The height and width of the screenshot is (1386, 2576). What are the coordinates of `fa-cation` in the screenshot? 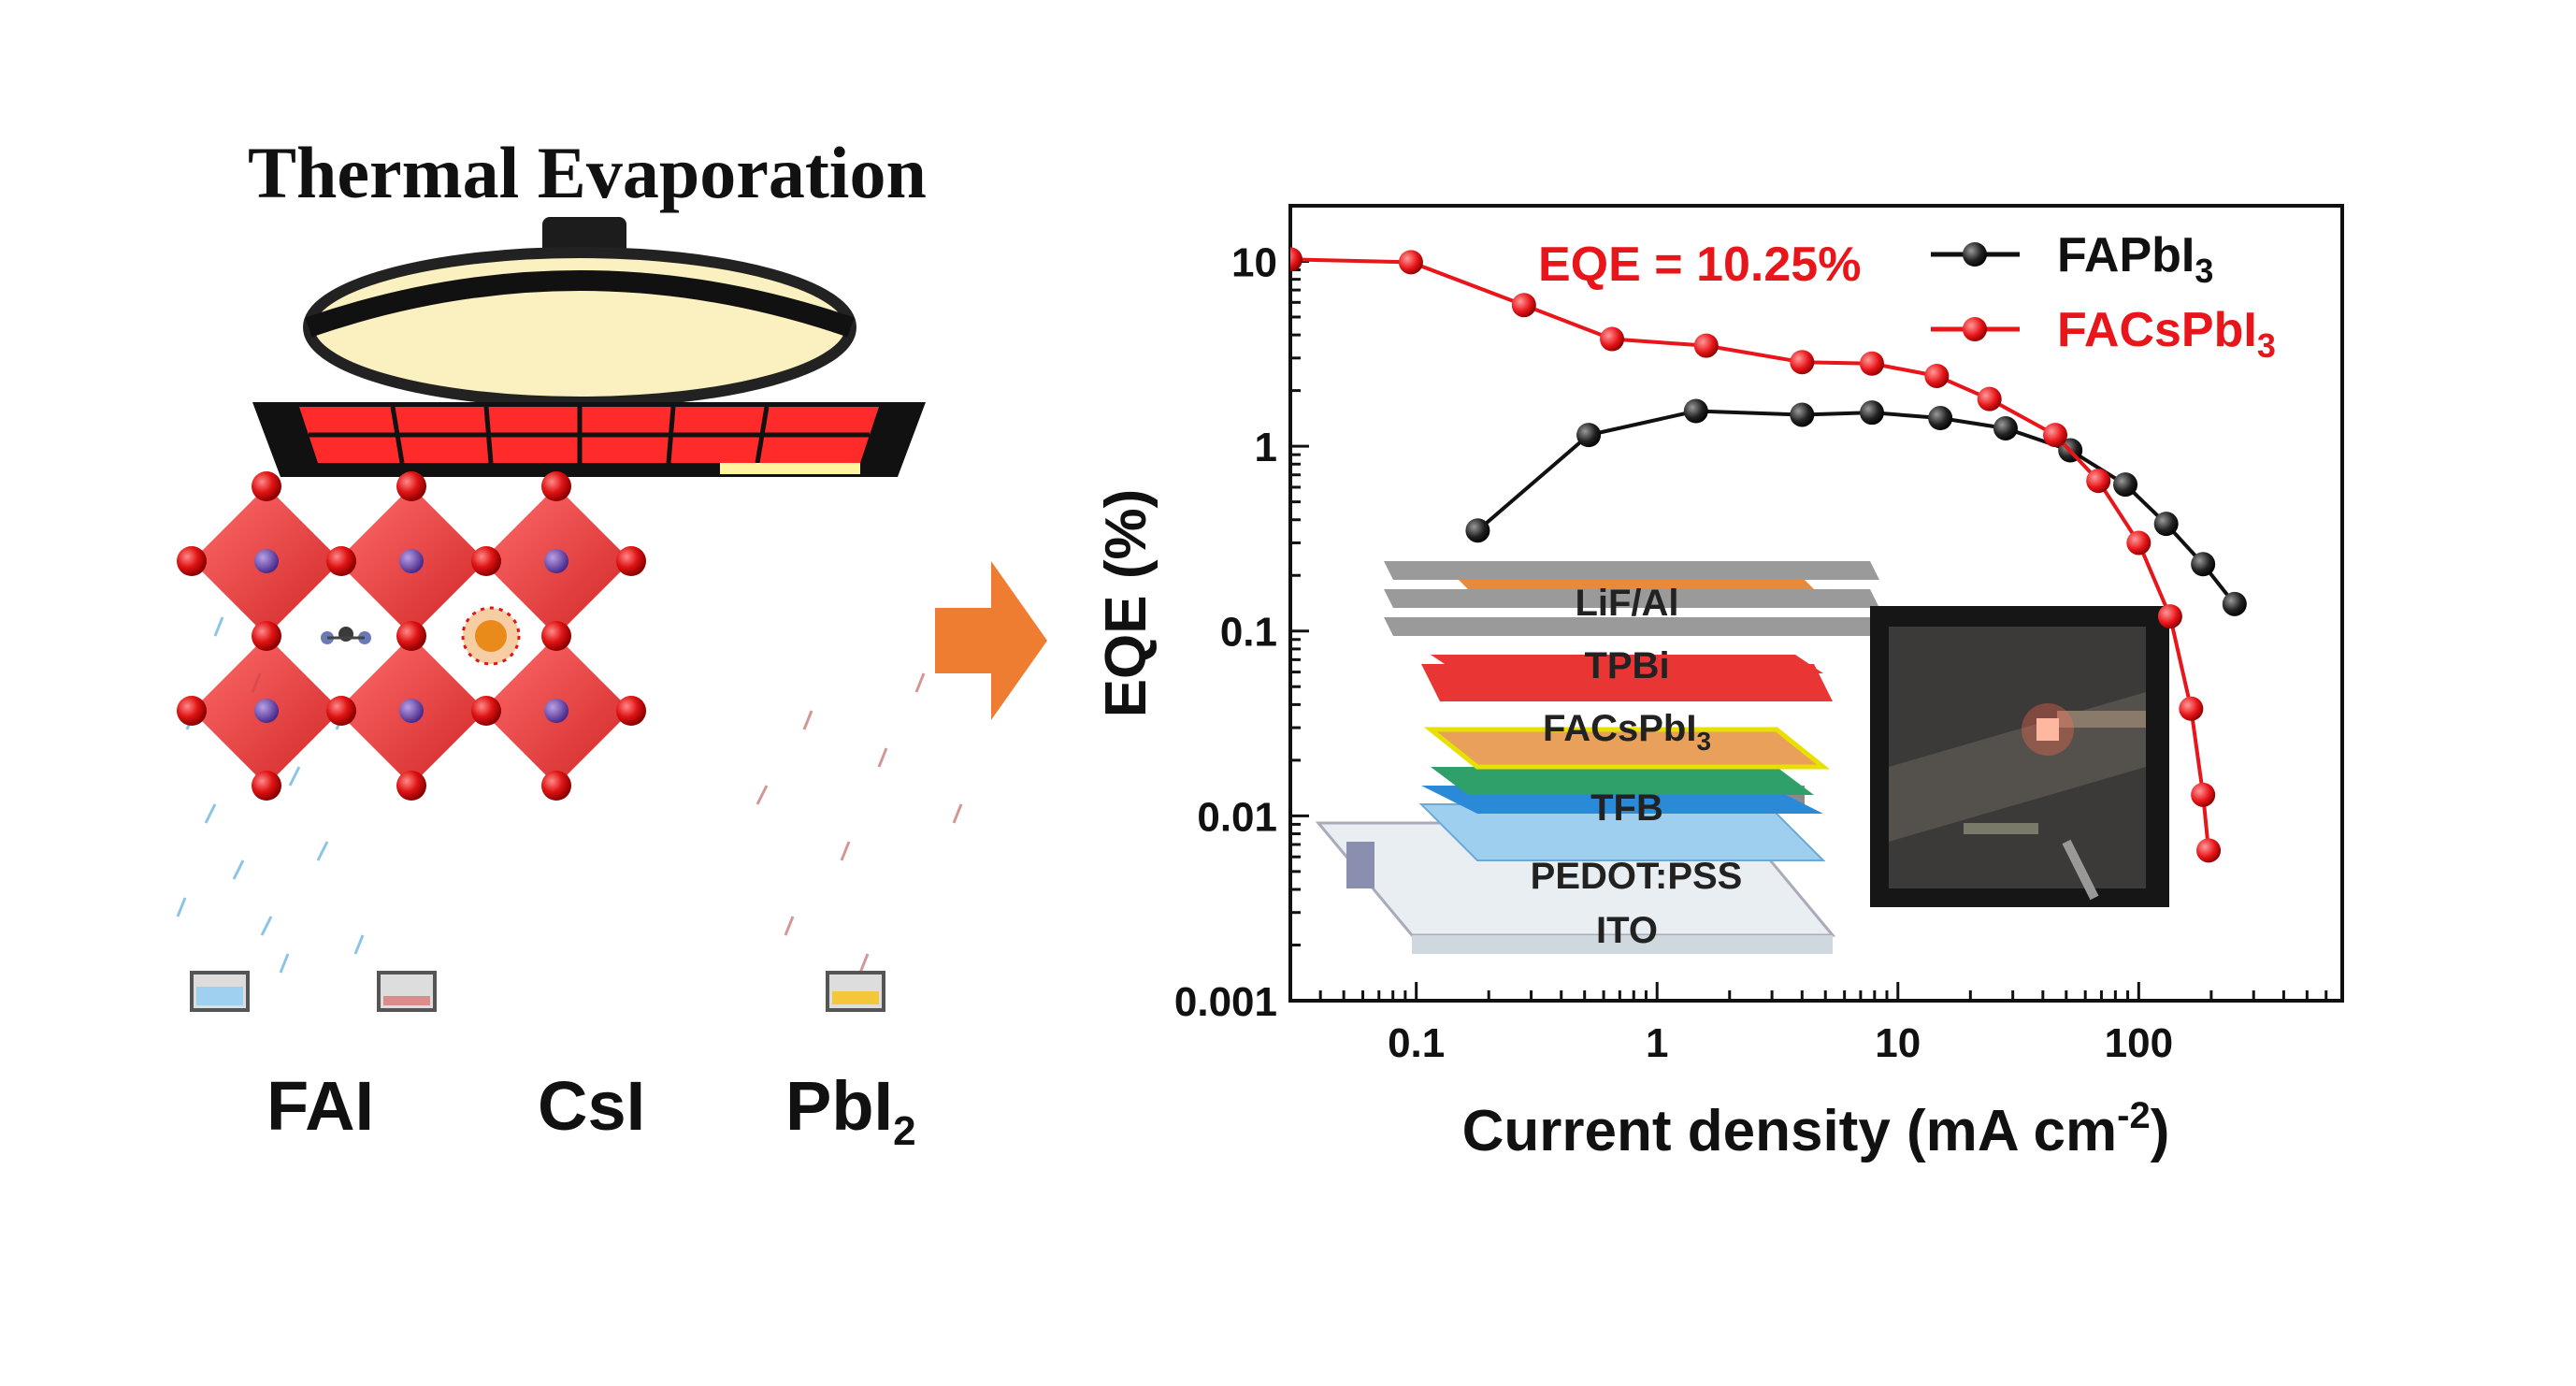 It's located at (346, 635).